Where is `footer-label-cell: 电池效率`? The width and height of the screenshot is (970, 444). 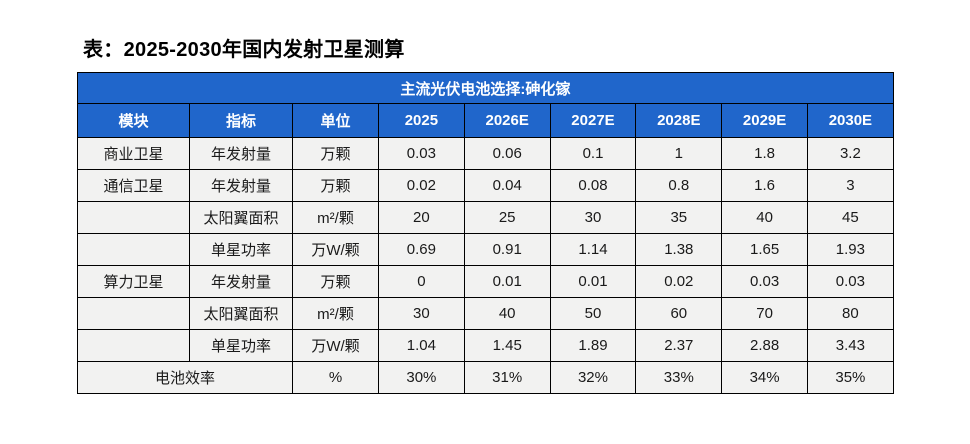
footer-label-cell: 电池效率 is located at coordinates (185, 377).